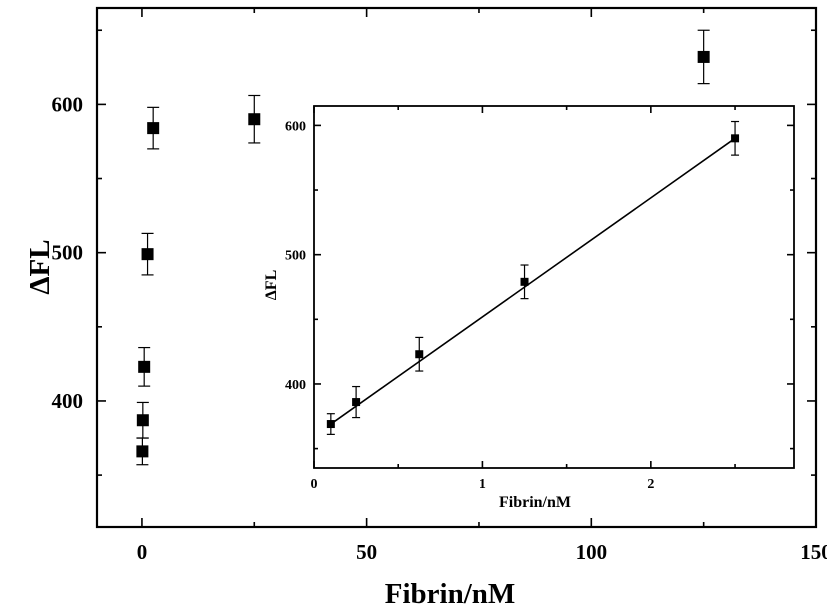 The image size is (827, 611). Describe the element at coordinates (813, 552) in the screenshot. I see `x-tick-label: 150` at that location.